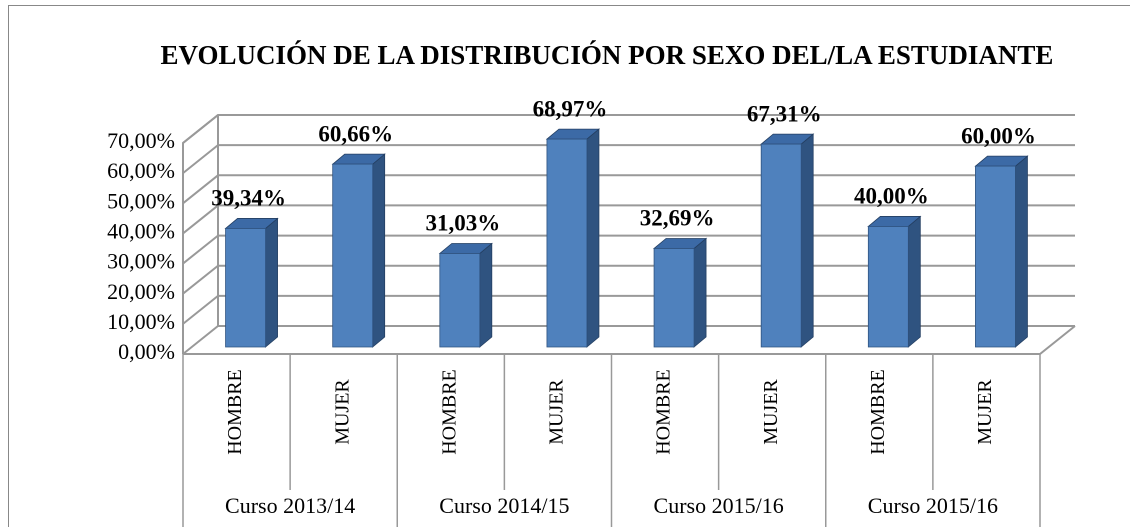  I want to click on value-label: 40,00%, so click(891, 196).